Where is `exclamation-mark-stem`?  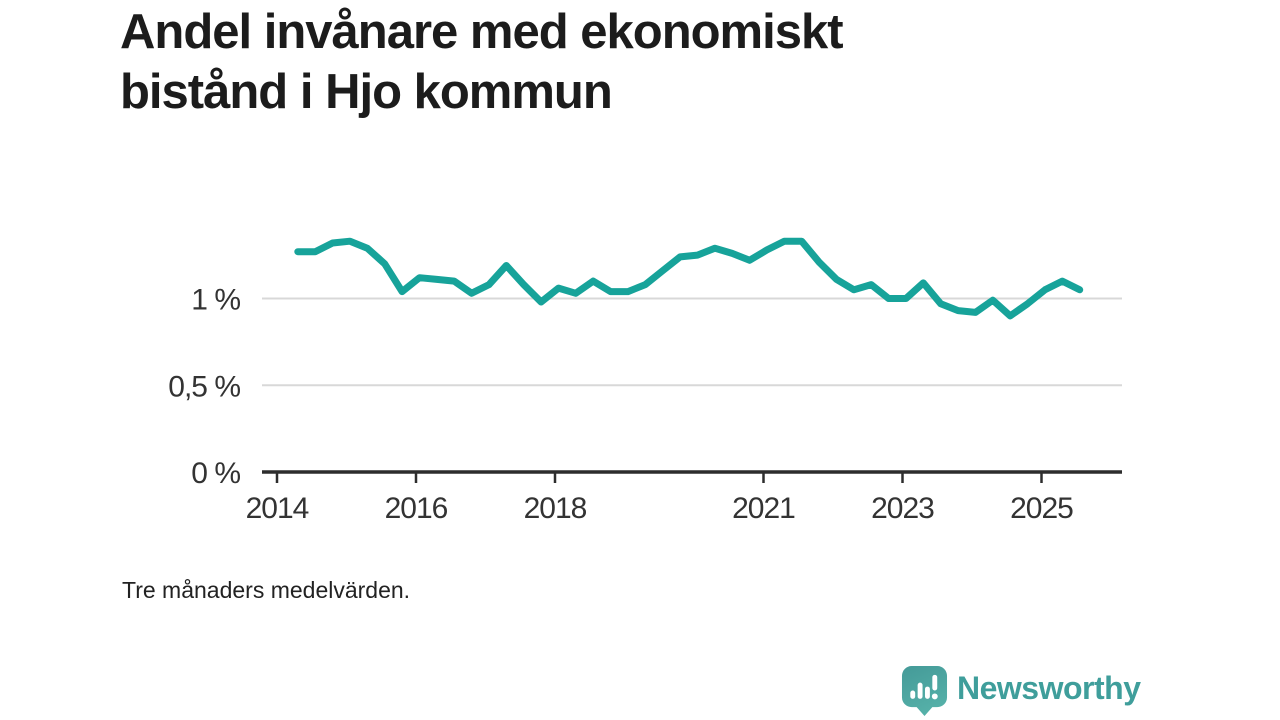 exclamation-mark-stem is located at coordinates (935, 682).